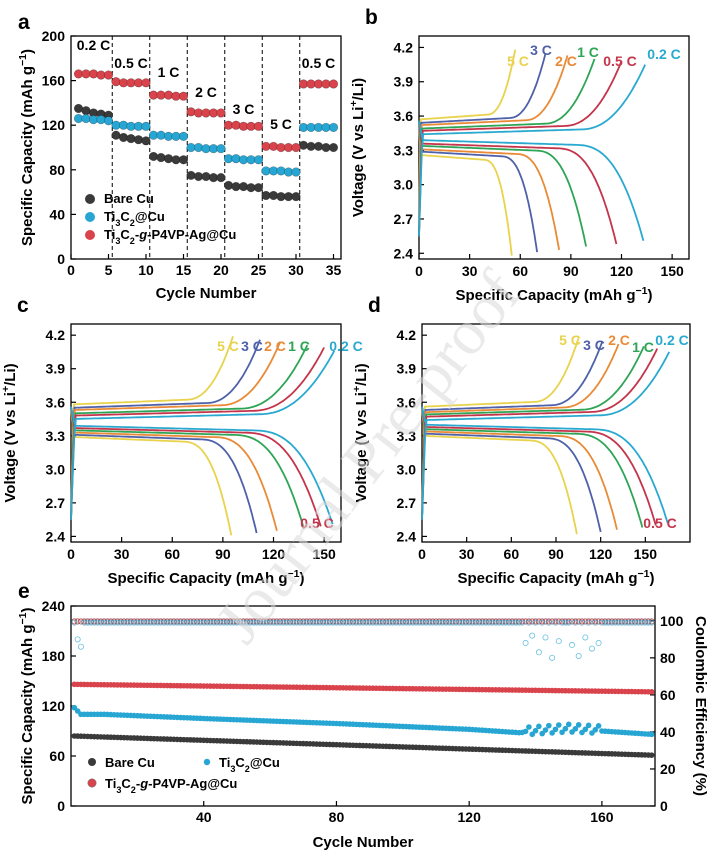 This screenshot has width=725, height=867. Describe the element at coordinates (26, 147) in the screenshot. I see `y-axis-label: Specific Capacity (mAh g−1)` at that location.